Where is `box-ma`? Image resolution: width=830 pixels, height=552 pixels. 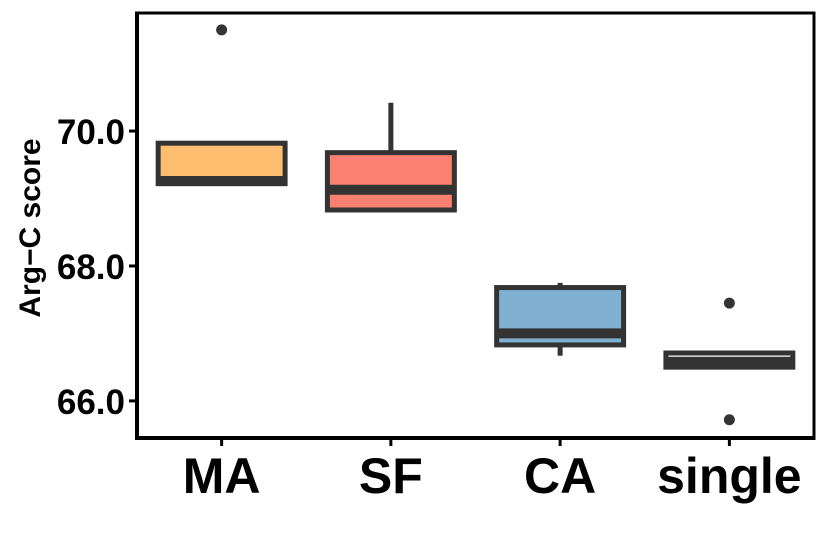 box-ma is located at coordinates (221, 105).